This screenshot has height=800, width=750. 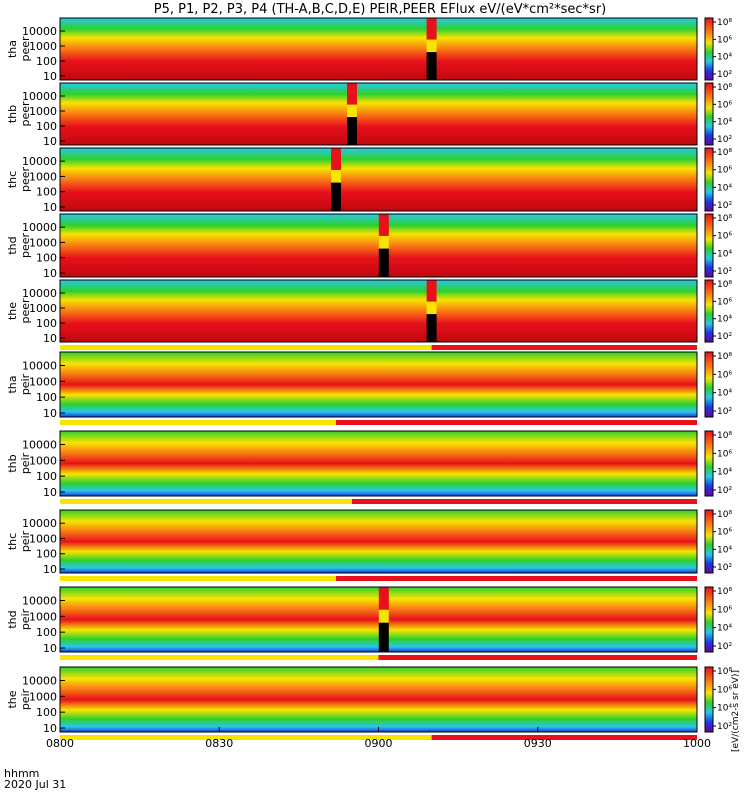 I want to click on x-tick-label: 0800, so click(x=60, y=743).